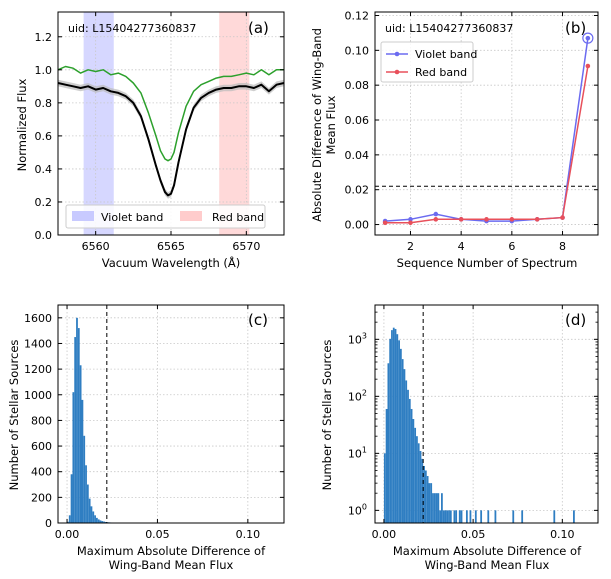 This screenshot has width=611, height=579. I want to click on panel-c-ytick-label: 1200, so click(38, 369).